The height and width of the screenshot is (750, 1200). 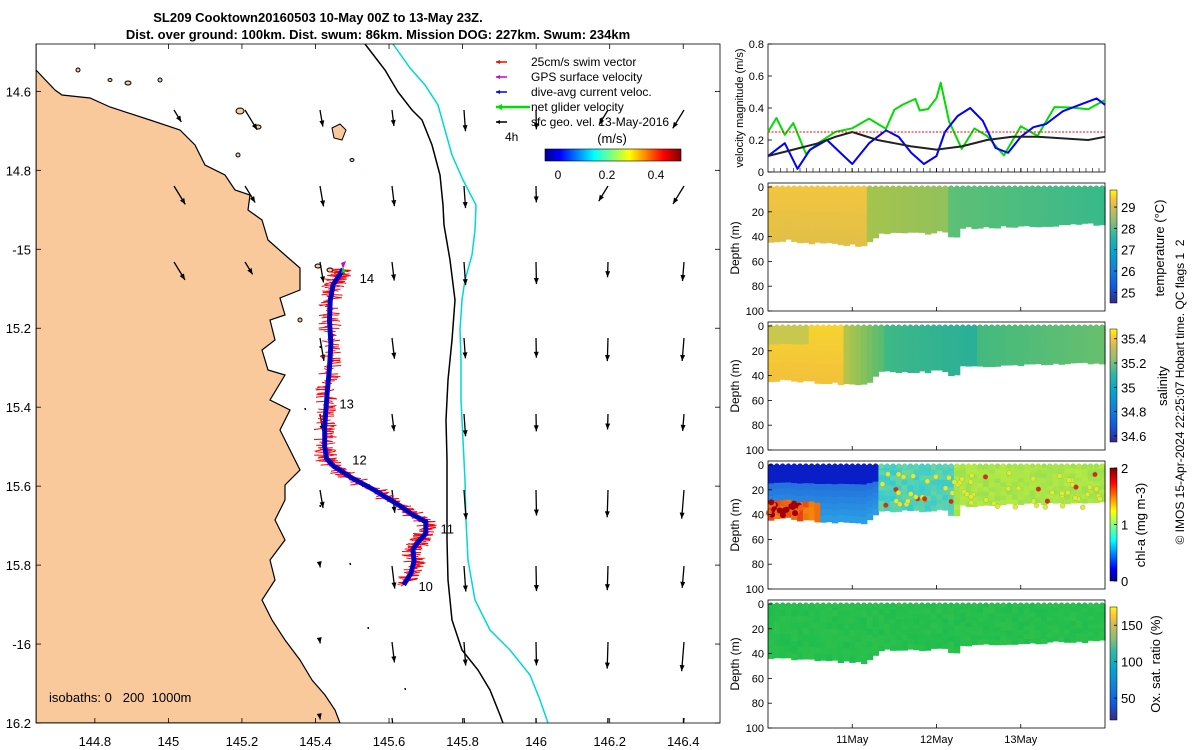 I want to click on colorbar-tick-label: 35, so click(x=1128, y=387).